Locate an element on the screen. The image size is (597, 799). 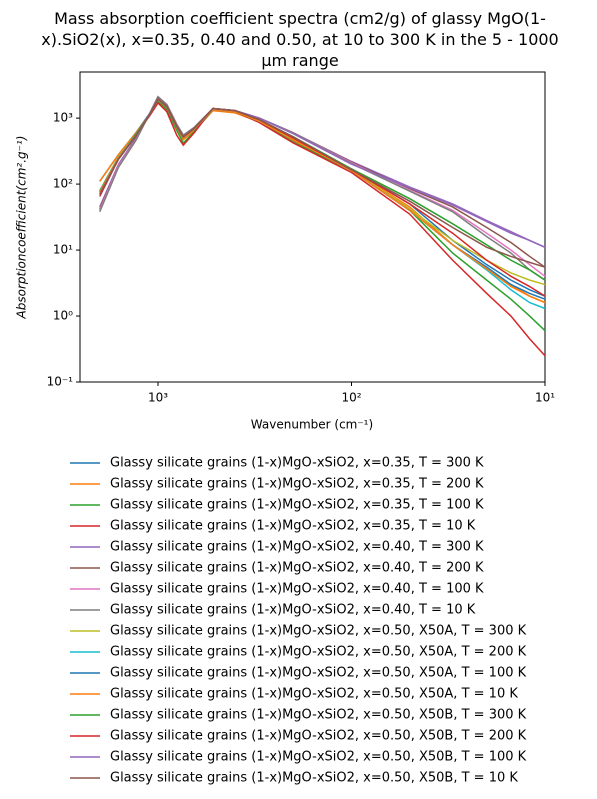
x-axis-label: Wavenumber (cm⁻¹) is located at coordinates (312, 425).